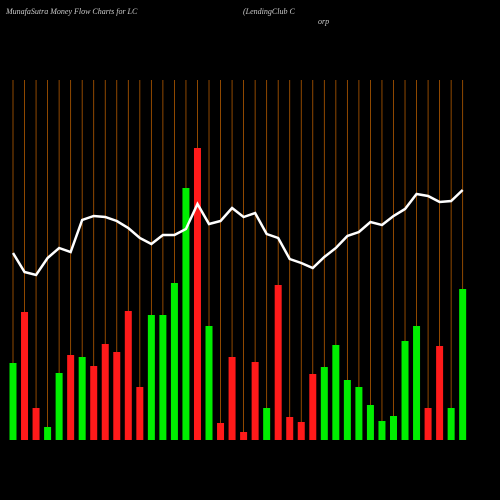  Describe the element at coordinates (323, 21) in the screenshot. I see `chart-subtitle-tail: orp` at that location.